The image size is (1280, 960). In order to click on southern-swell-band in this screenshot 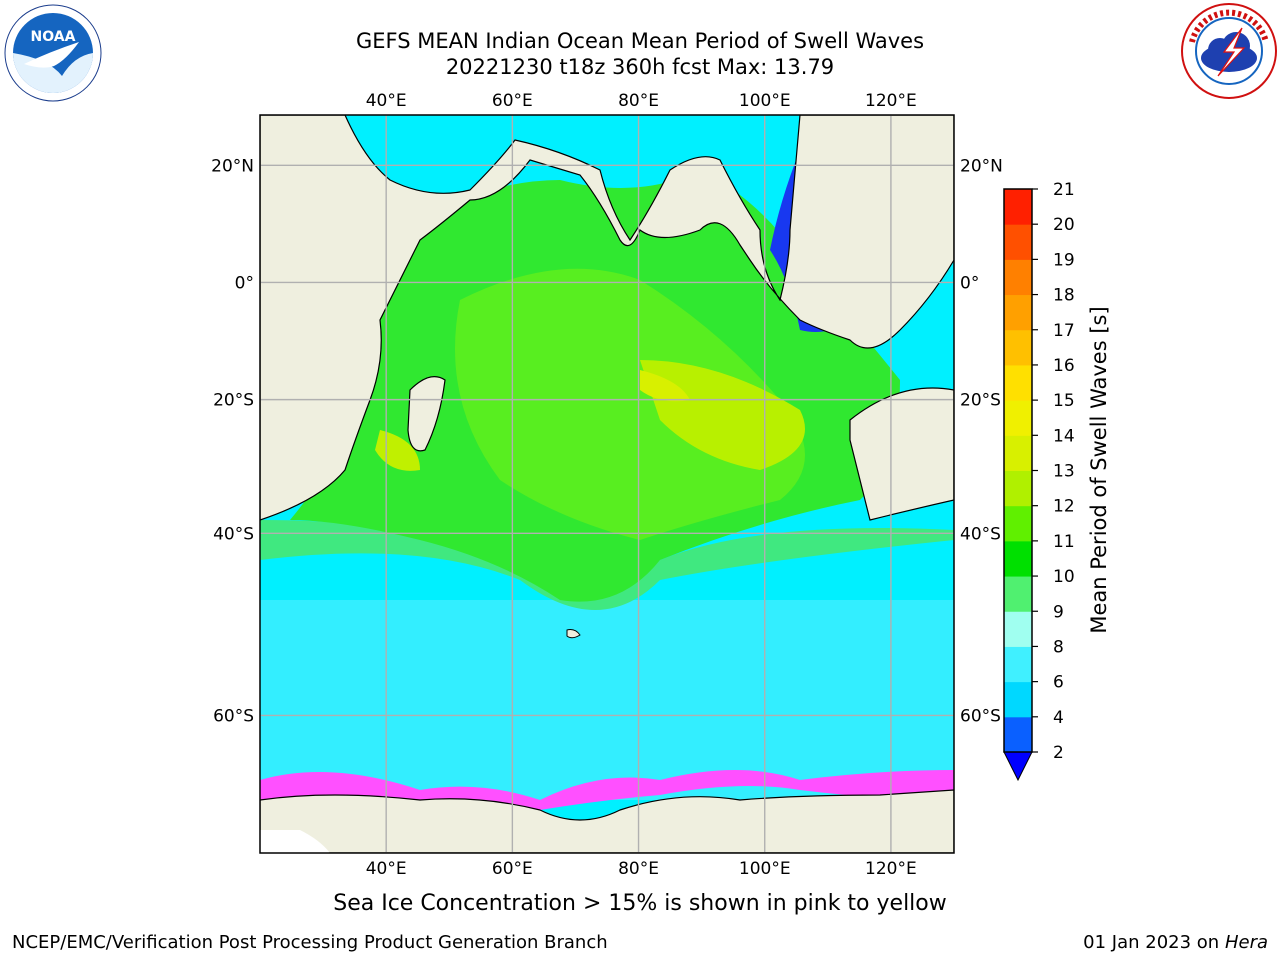, I will do `click(607, 700)`.